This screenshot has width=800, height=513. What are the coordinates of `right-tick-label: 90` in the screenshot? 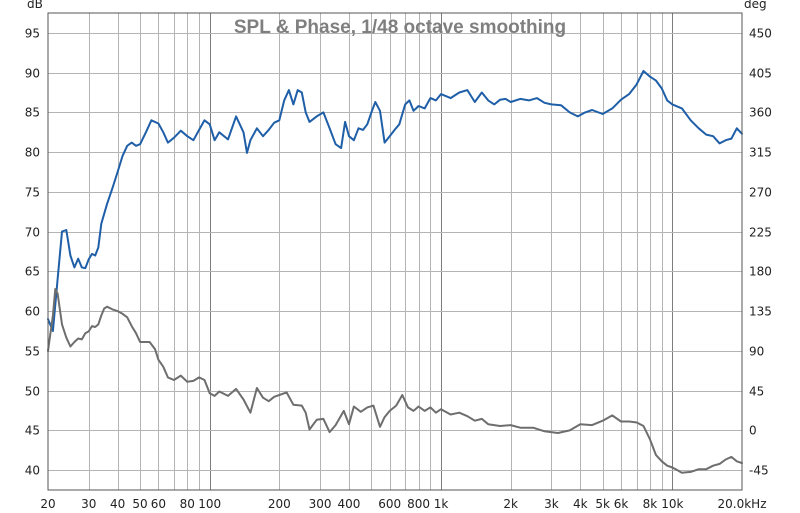 It's located at (756, 352).